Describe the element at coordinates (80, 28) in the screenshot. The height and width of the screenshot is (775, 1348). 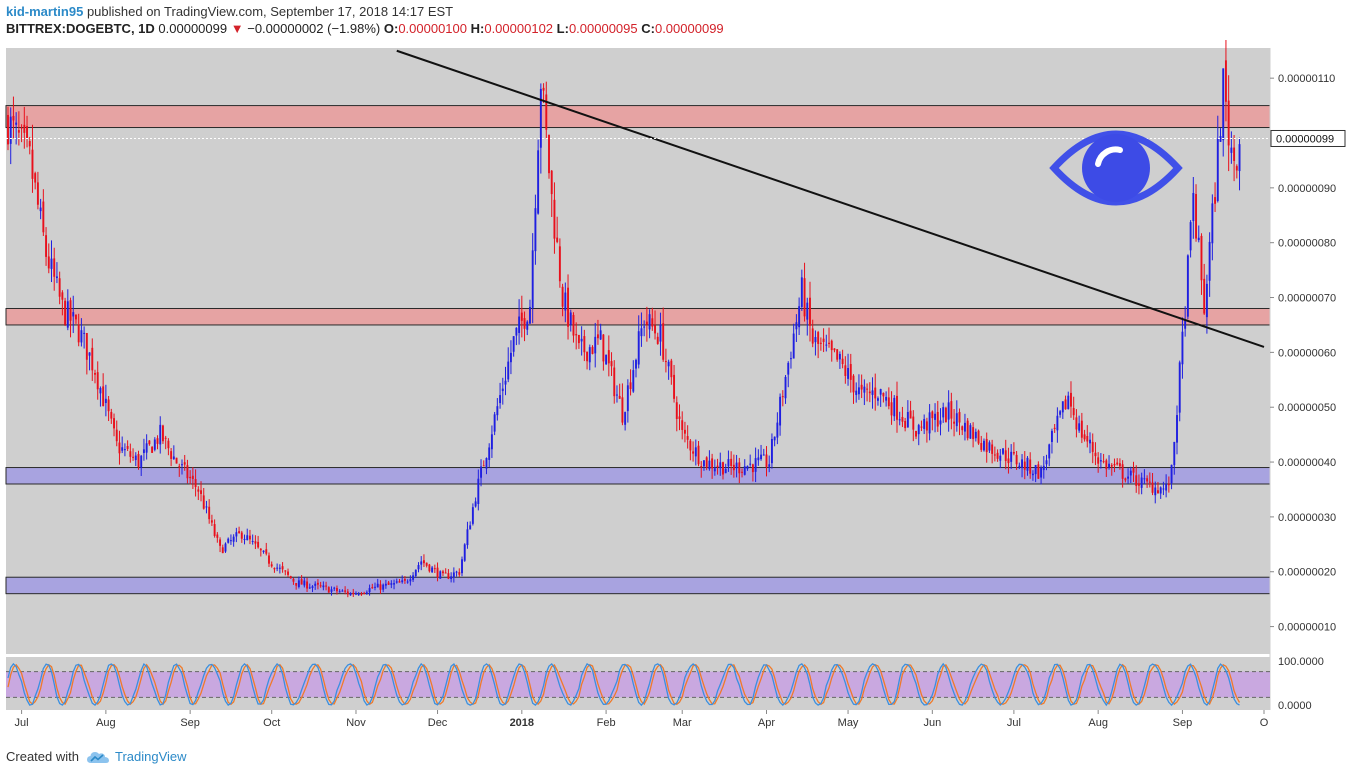
I see `symbol-label: BITTREX:DOGEBTC, 1D` at that location.